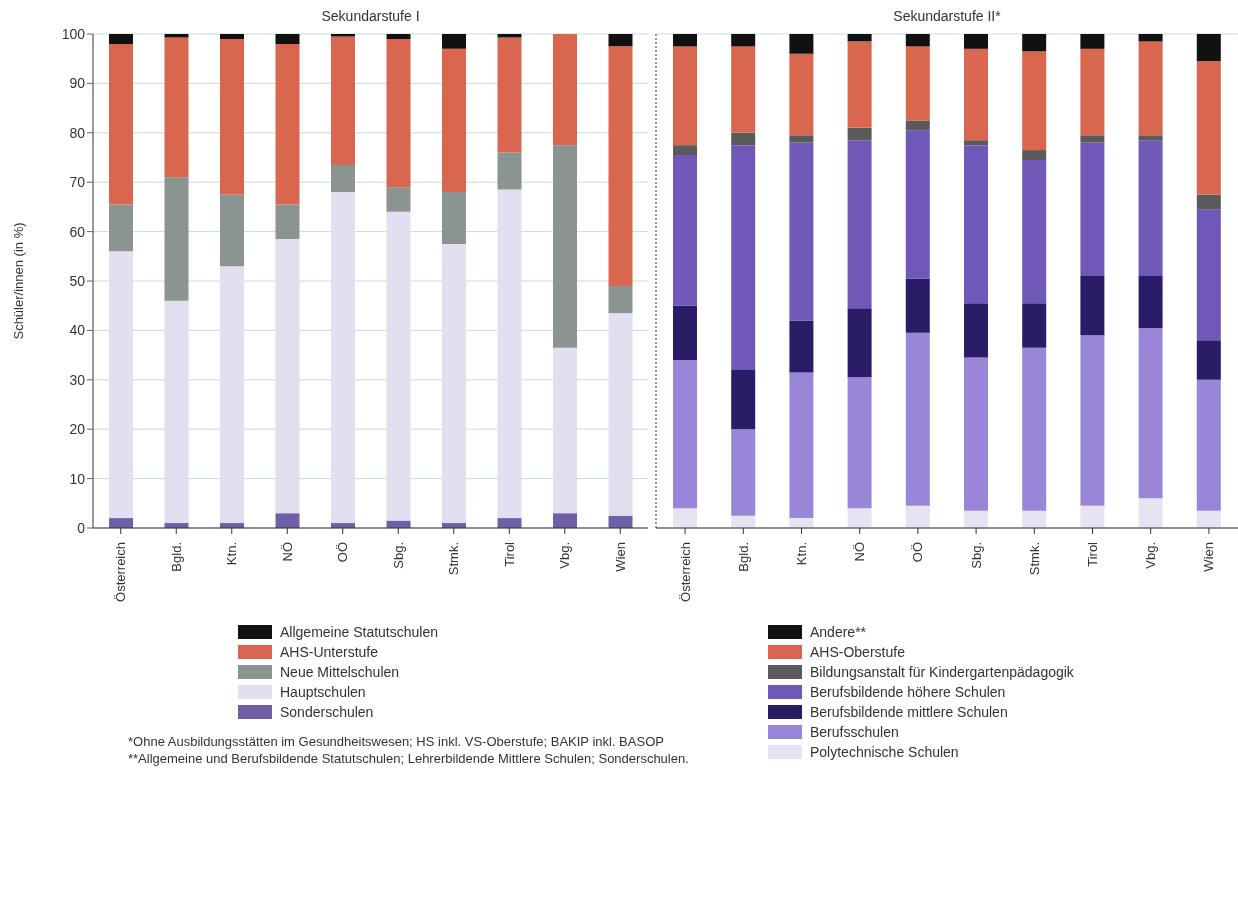  What do you see at coordinates (909, 712) in the screenshot?
I see `legend-label: Berufsbildende mittlere Schulen` at bounding box center [909, 712].